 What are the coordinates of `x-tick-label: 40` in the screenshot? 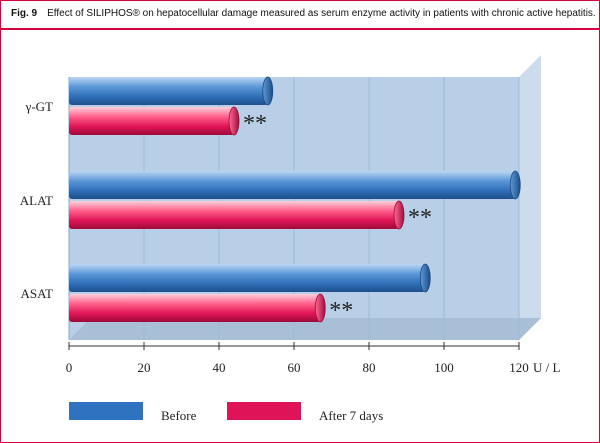 It's located at (219, 367).